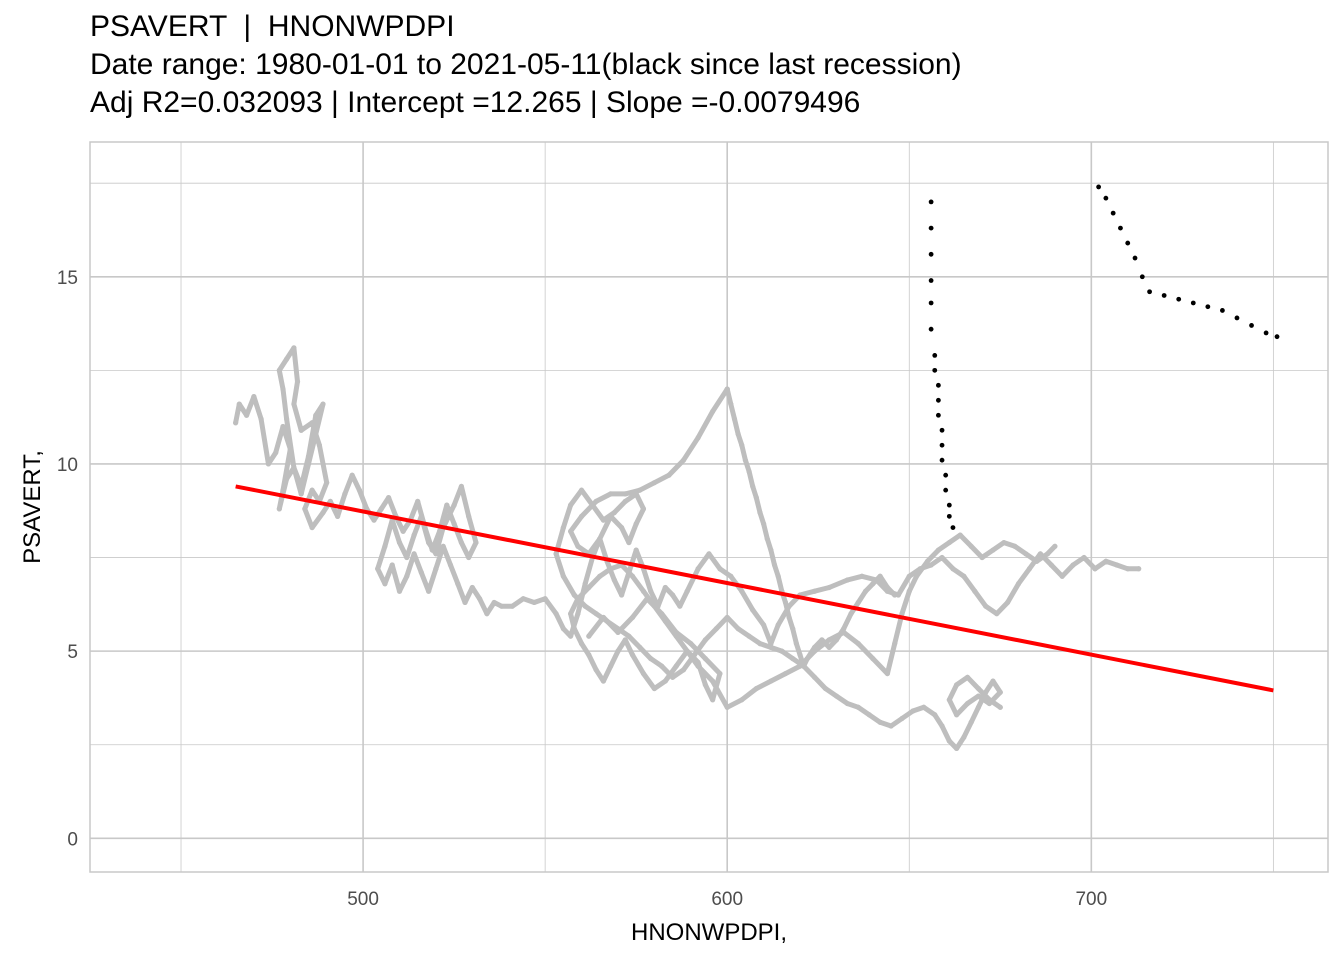 Image resolution: width=1344 pixels, height=960 pixels. I want to click on x-tick-label: 600, so click(727, 899).